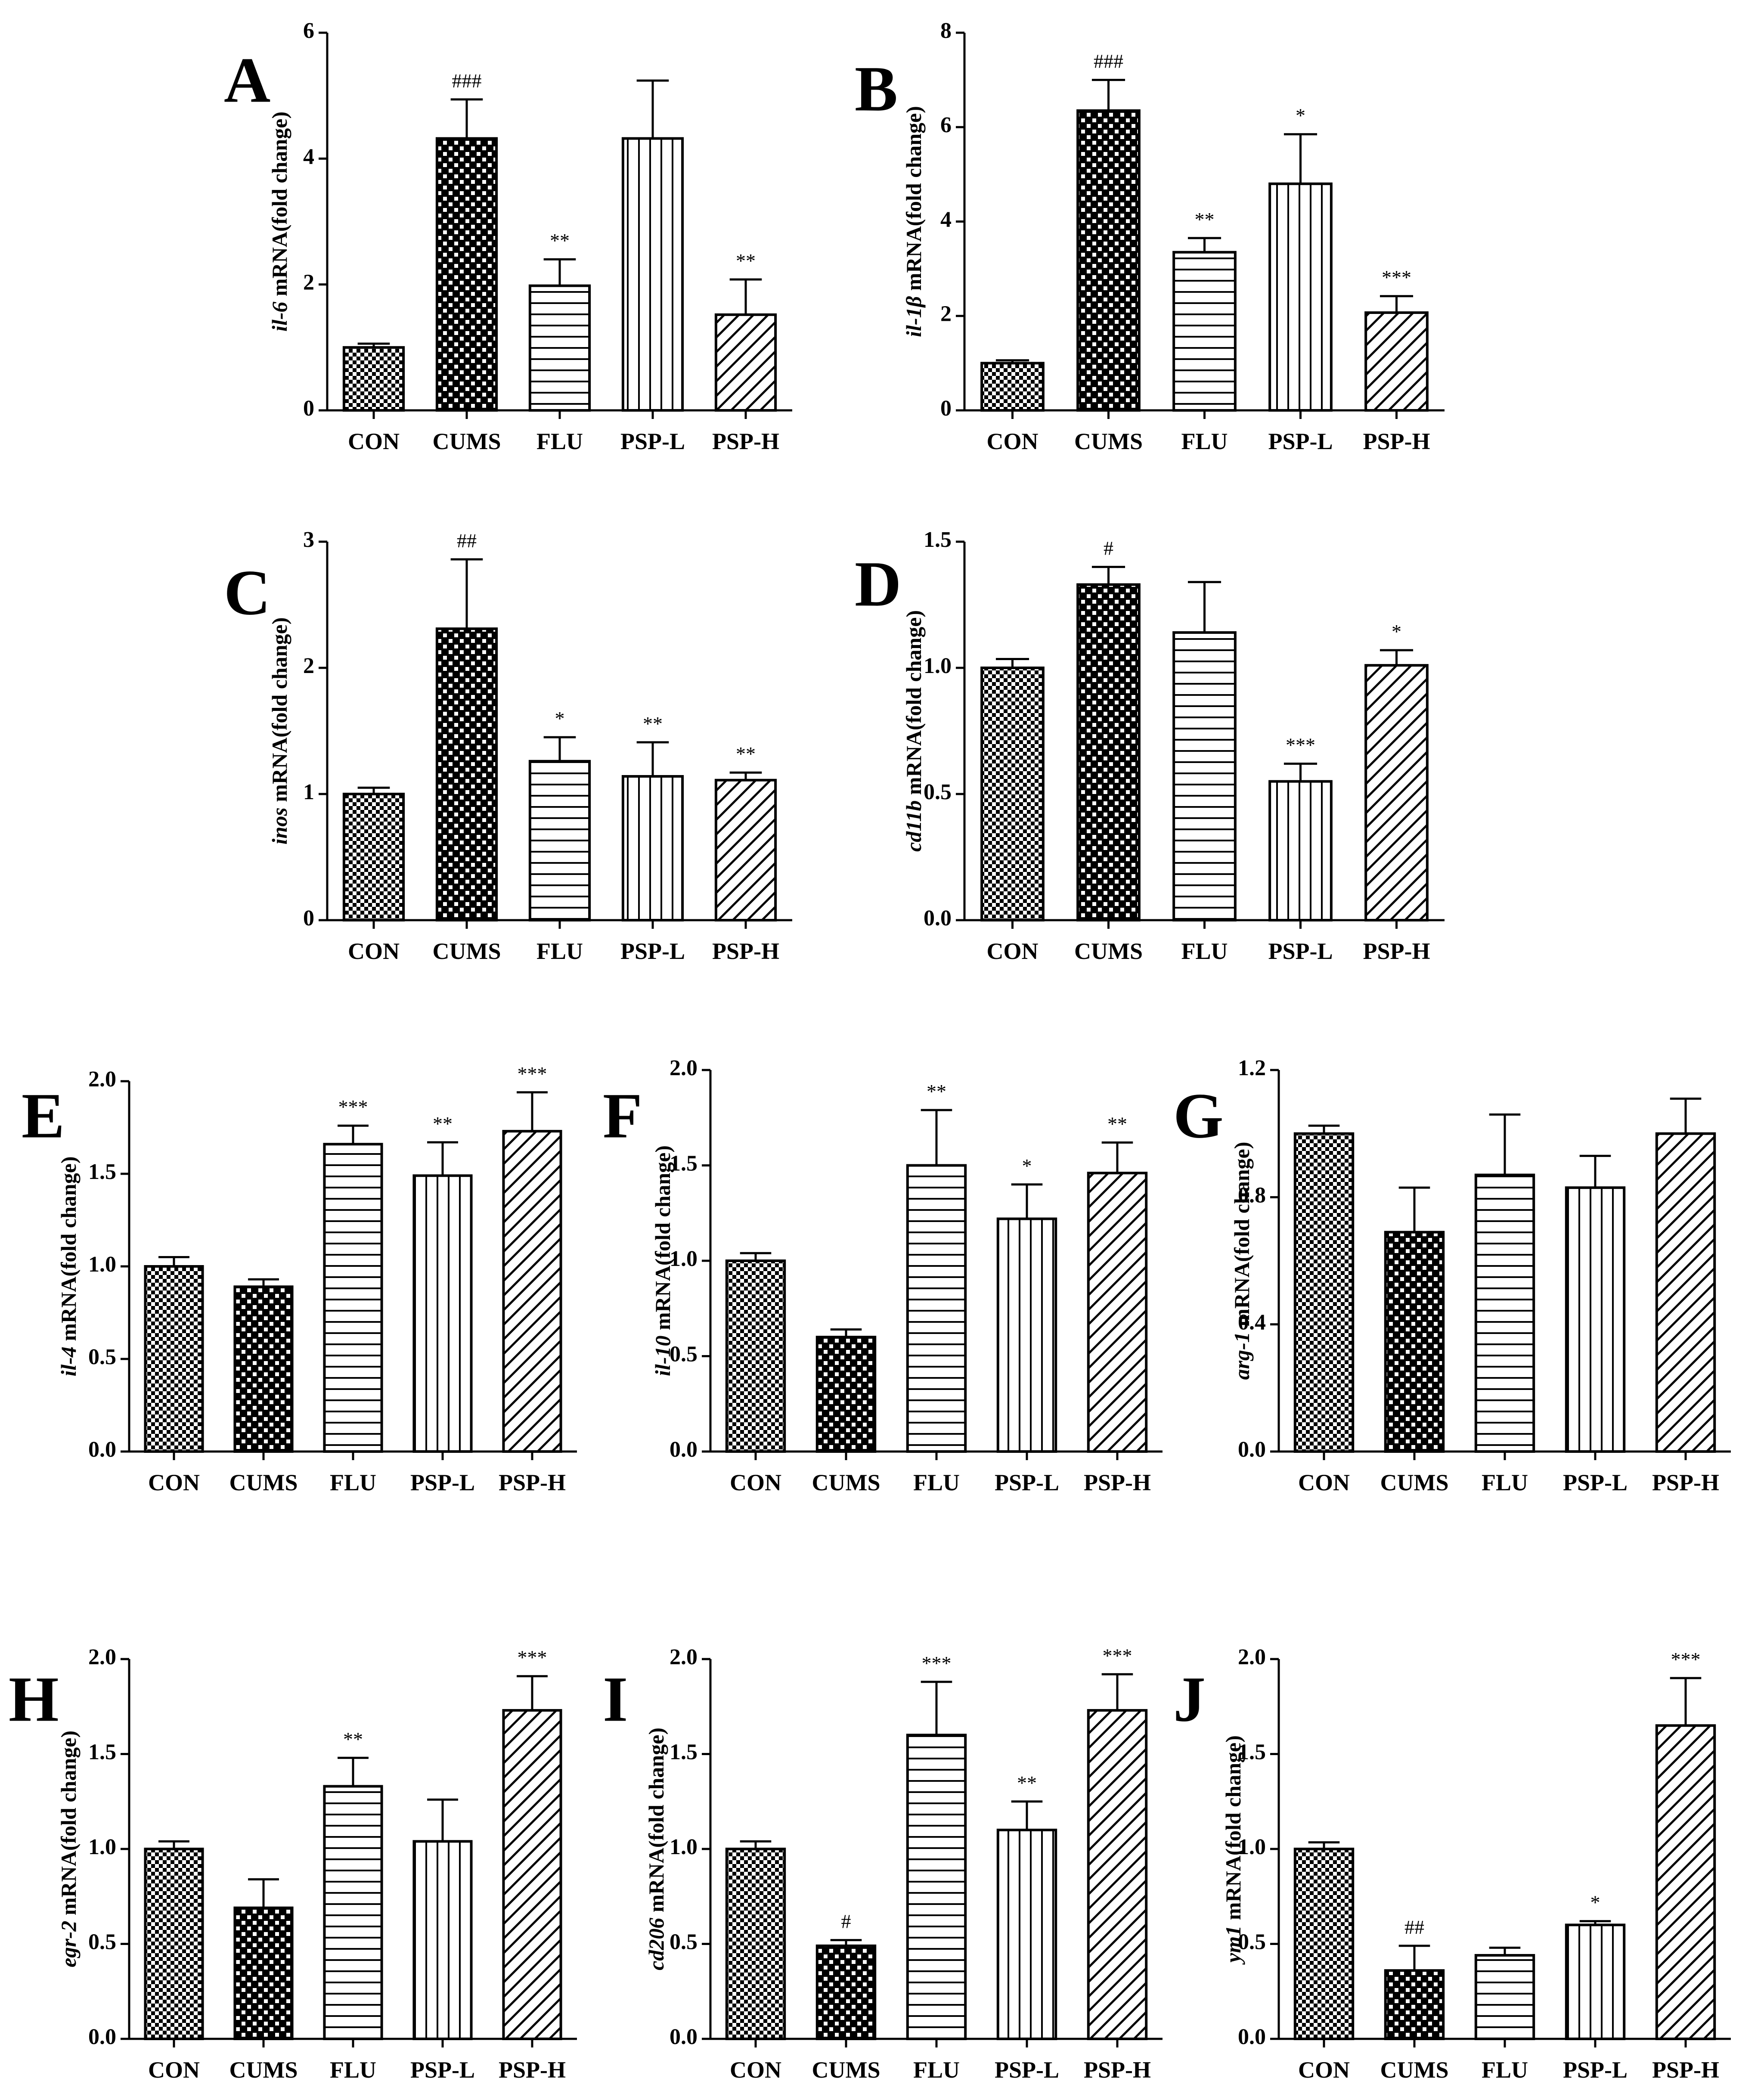 The image size is (1764, 2100). Describe the element at coordinates (467, 541) in the screenshot. I see `significance-label: ##` at that location.